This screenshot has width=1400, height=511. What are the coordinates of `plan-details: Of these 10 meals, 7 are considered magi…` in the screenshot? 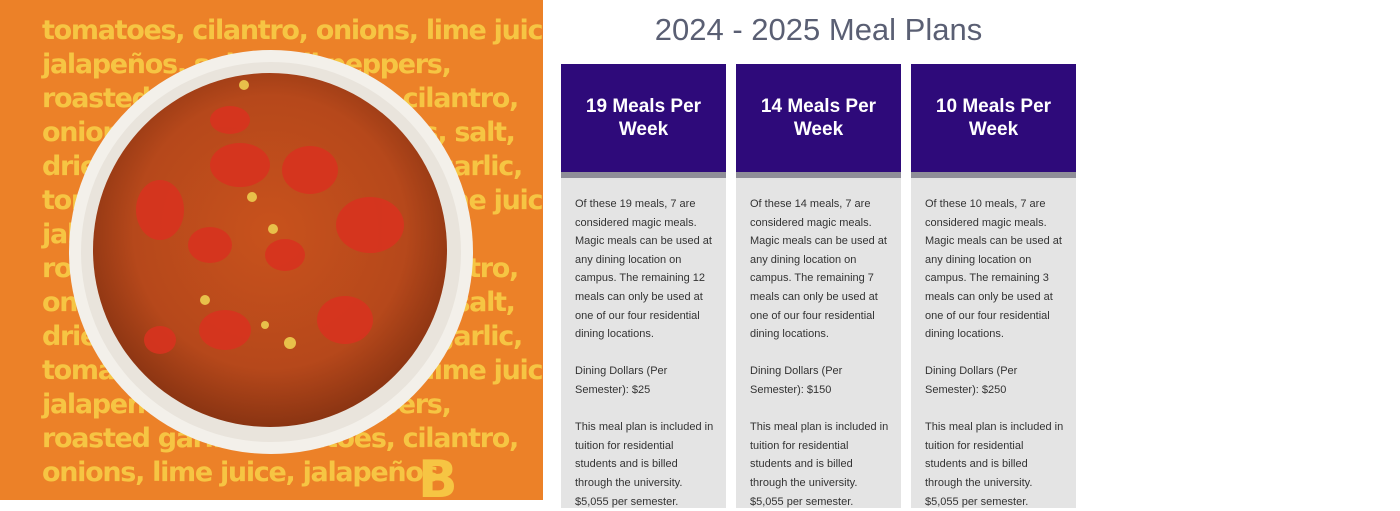 It's located at (993, 269).